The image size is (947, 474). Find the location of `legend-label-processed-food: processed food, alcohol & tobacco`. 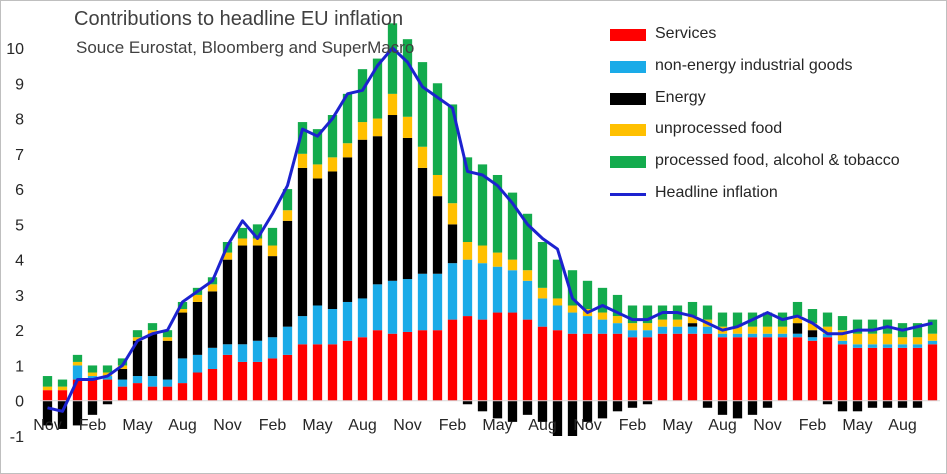

legend-label-processed-food: processed food, alcohol & tobacco is located at coordinates (777, 161).